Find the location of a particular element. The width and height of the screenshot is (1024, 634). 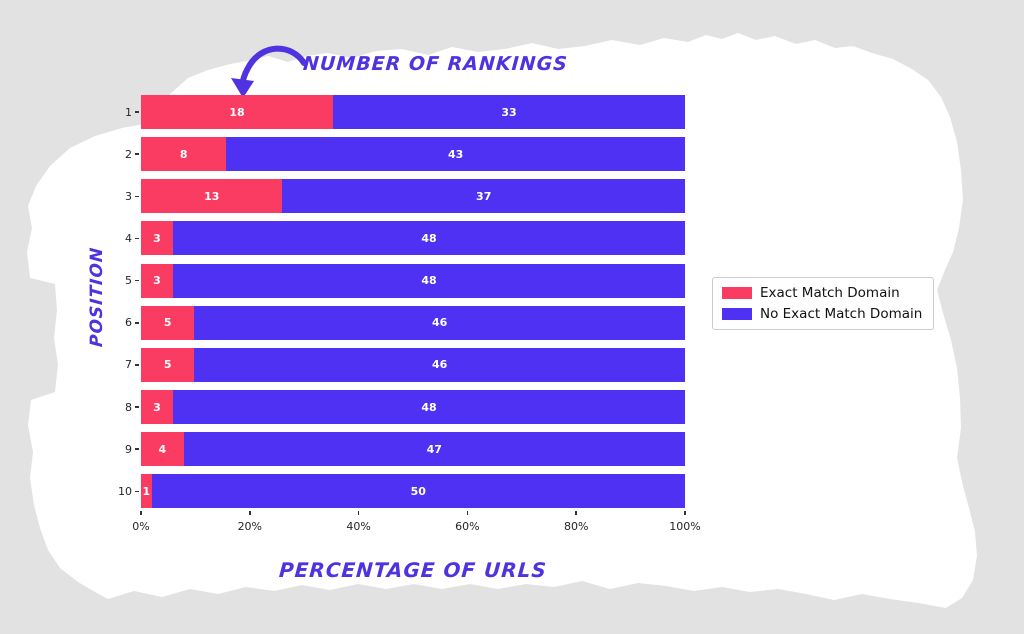

legend-label: No Exact Match Domain is located at coordinates (841, 314).